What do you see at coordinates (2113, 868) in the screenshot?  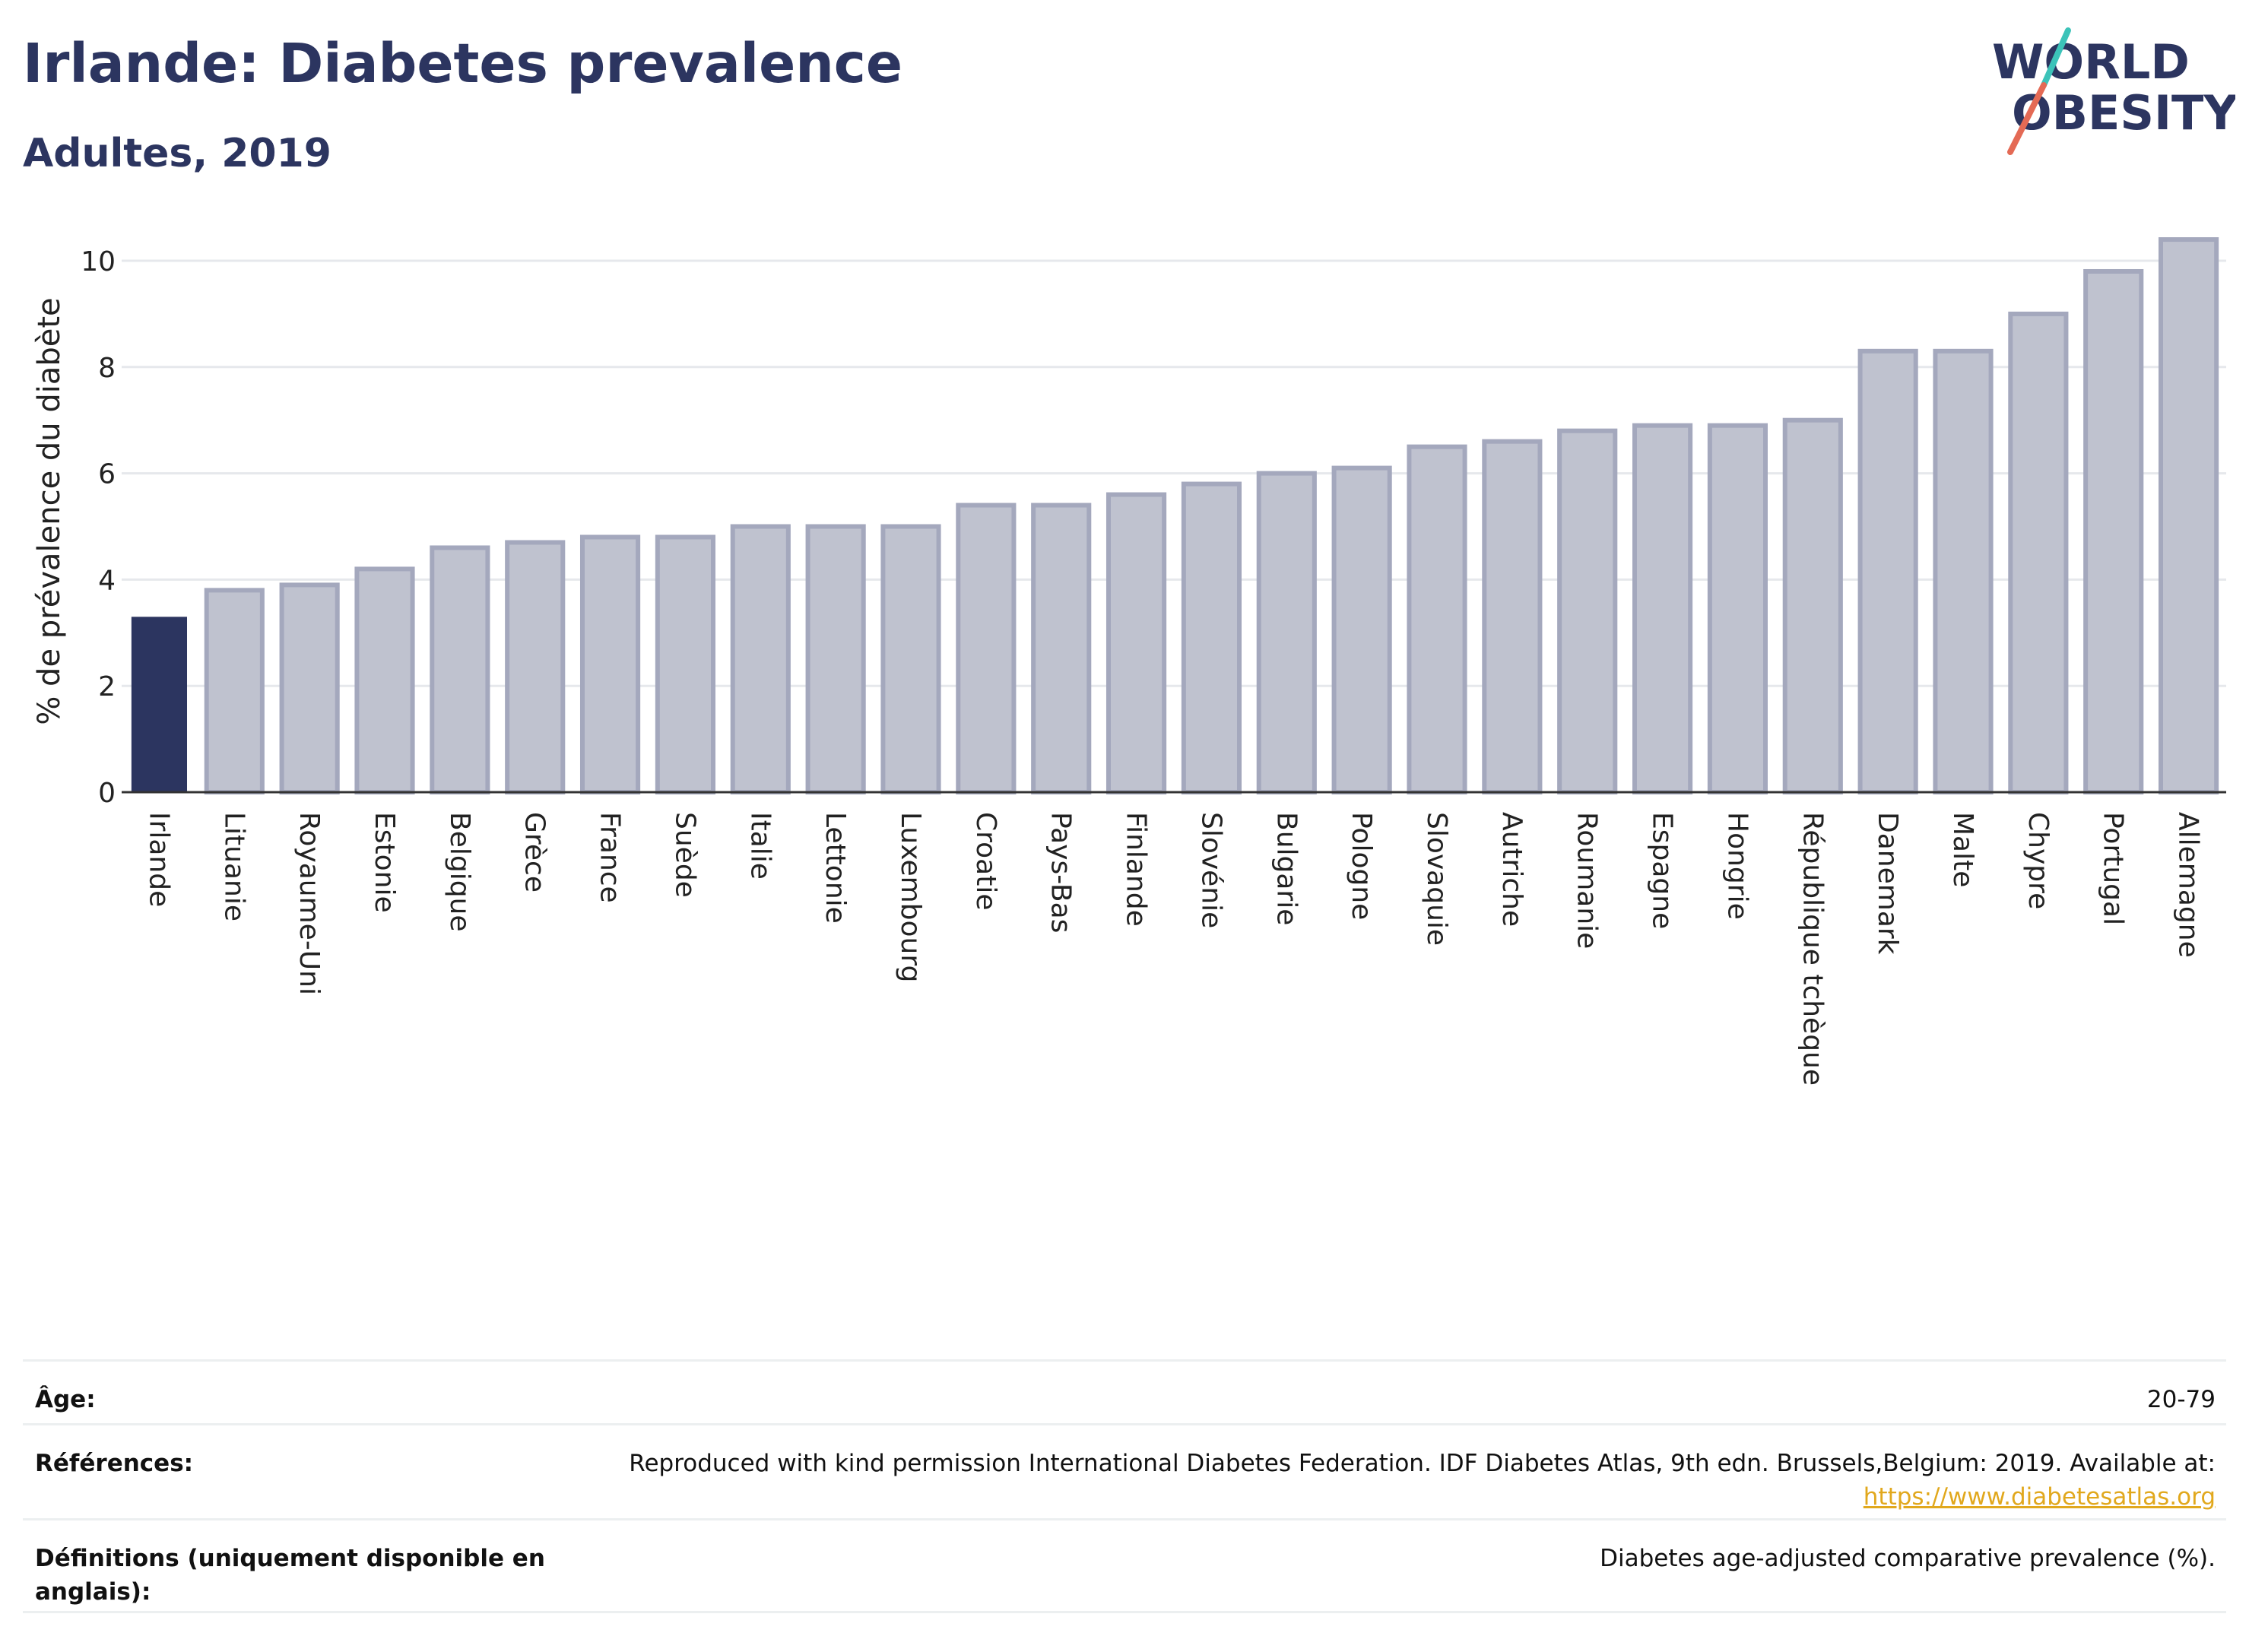 I see `x-tick-label: Portugal` at bounding box center [2113, 868].